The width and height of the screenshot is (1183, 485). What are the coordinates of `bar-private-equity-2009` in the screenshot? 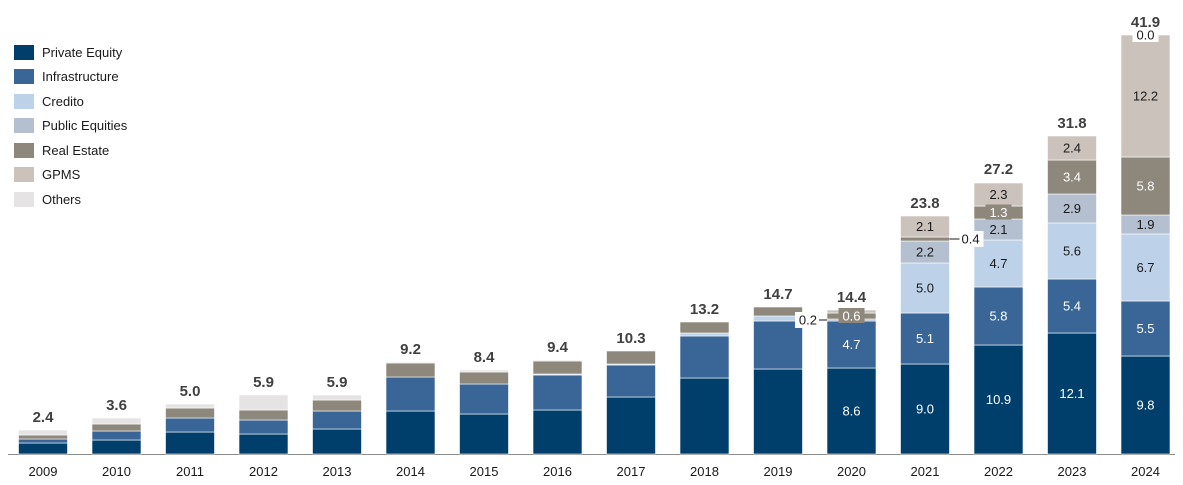 It's located at (43, 448).